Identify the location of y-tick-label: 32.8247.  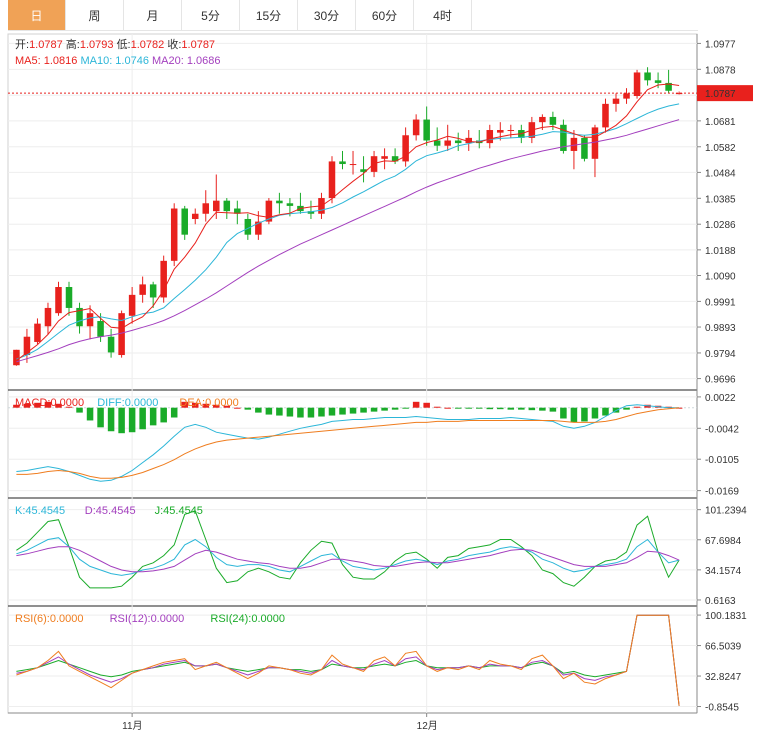
(723, 677).